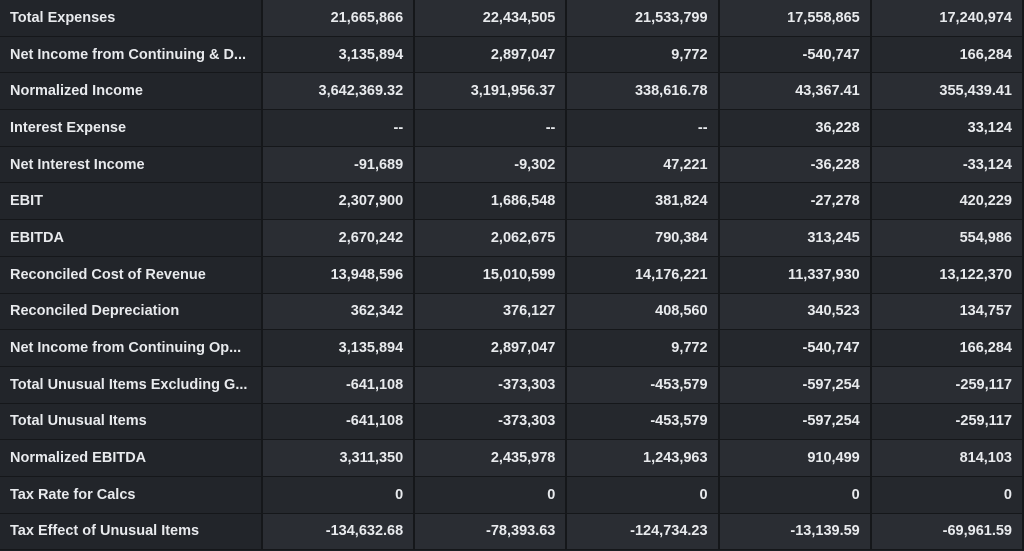 Image resolution: width=1024 pixels, height=551 pixels. I want to click on row-label: EBITDA, so click(131, 238).